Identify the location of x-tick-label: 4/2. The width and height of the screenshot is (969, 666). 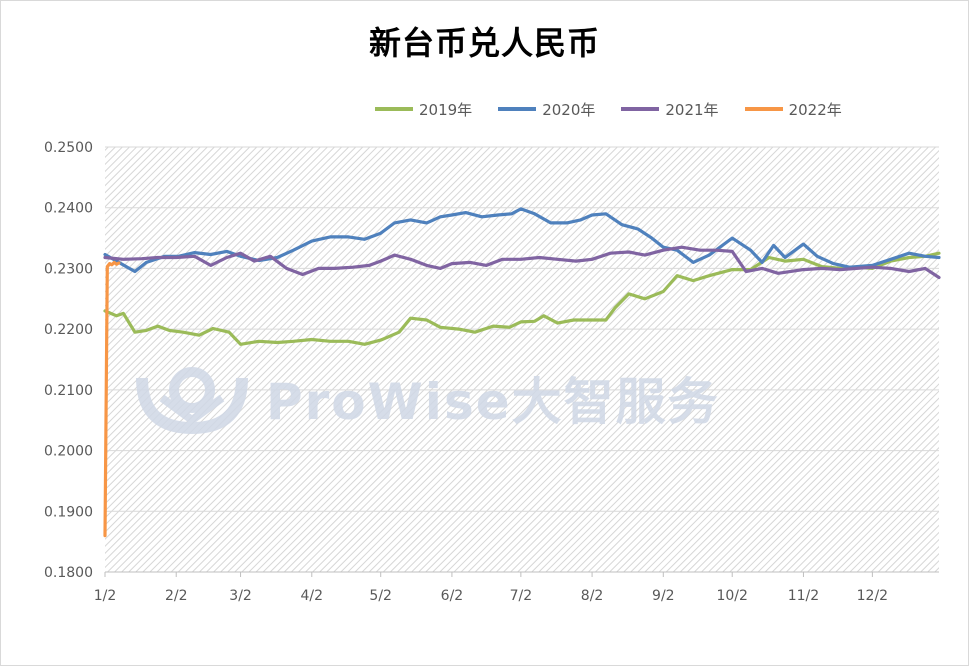
(312, 596).